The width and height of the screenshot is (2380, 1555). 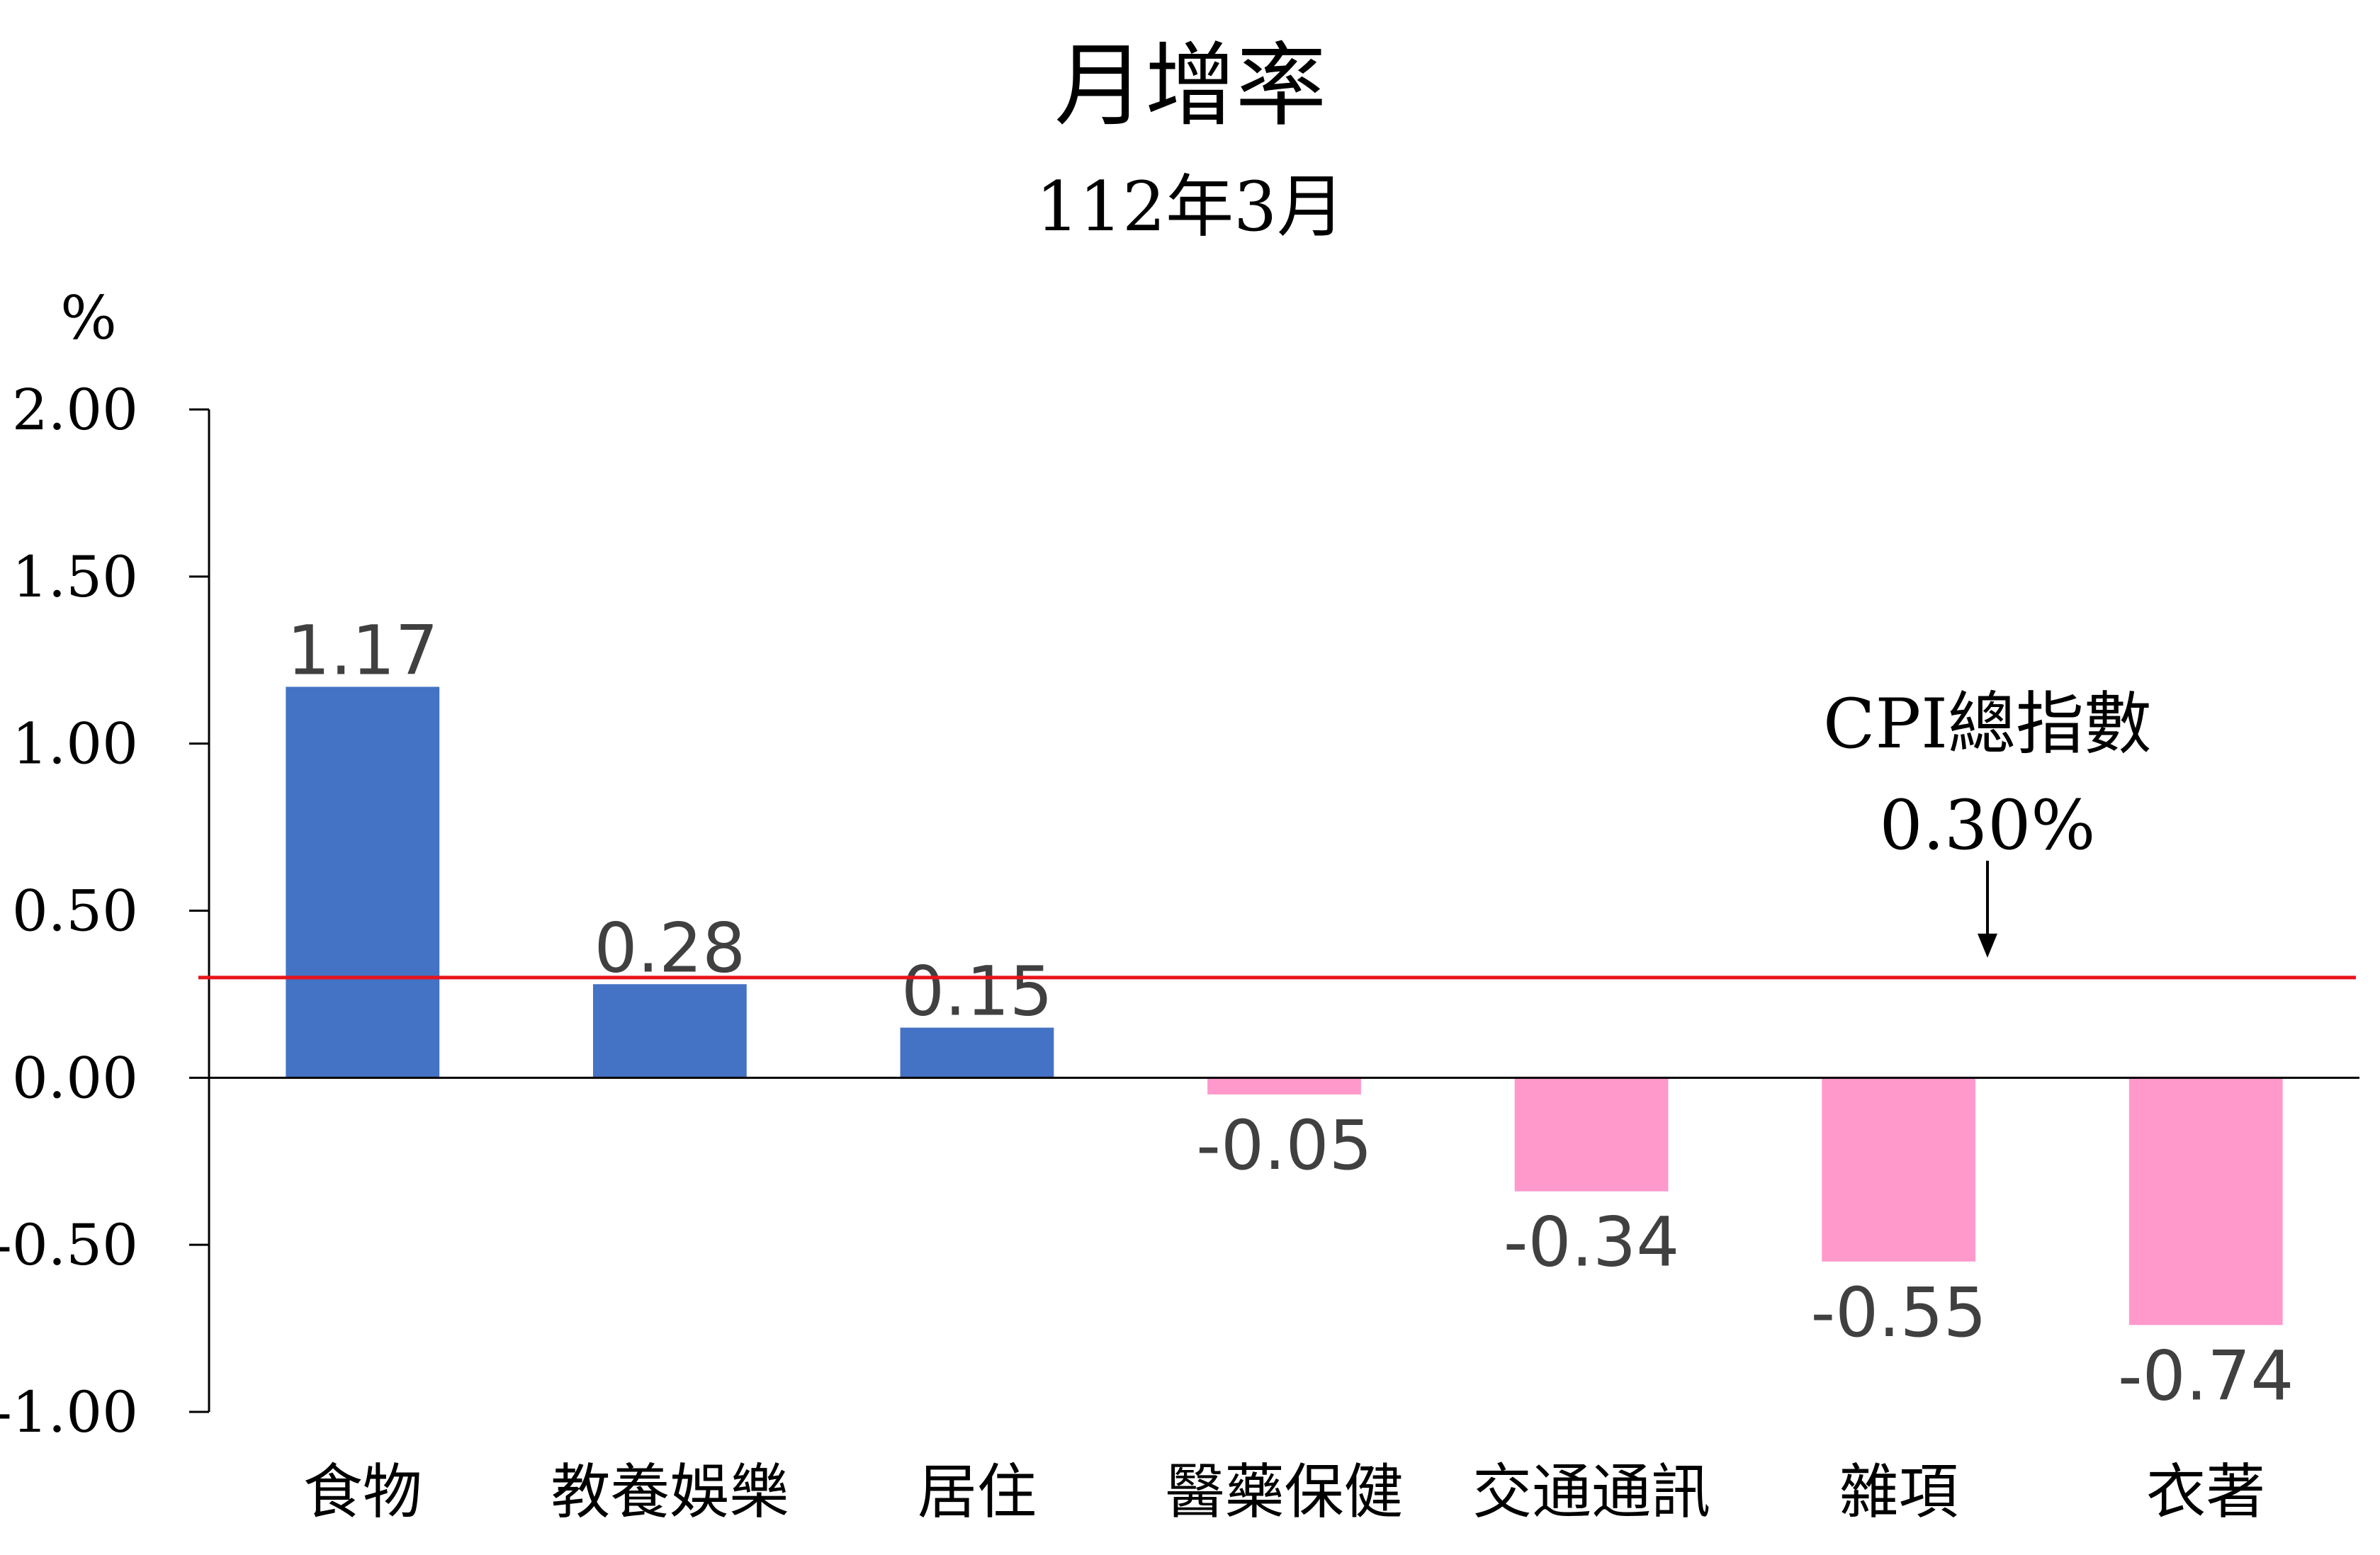 What do you see at coordinates (2205, 1492) in the screenshot?
I see `category-label: 衣著` at bounding box center [2205, 1492].